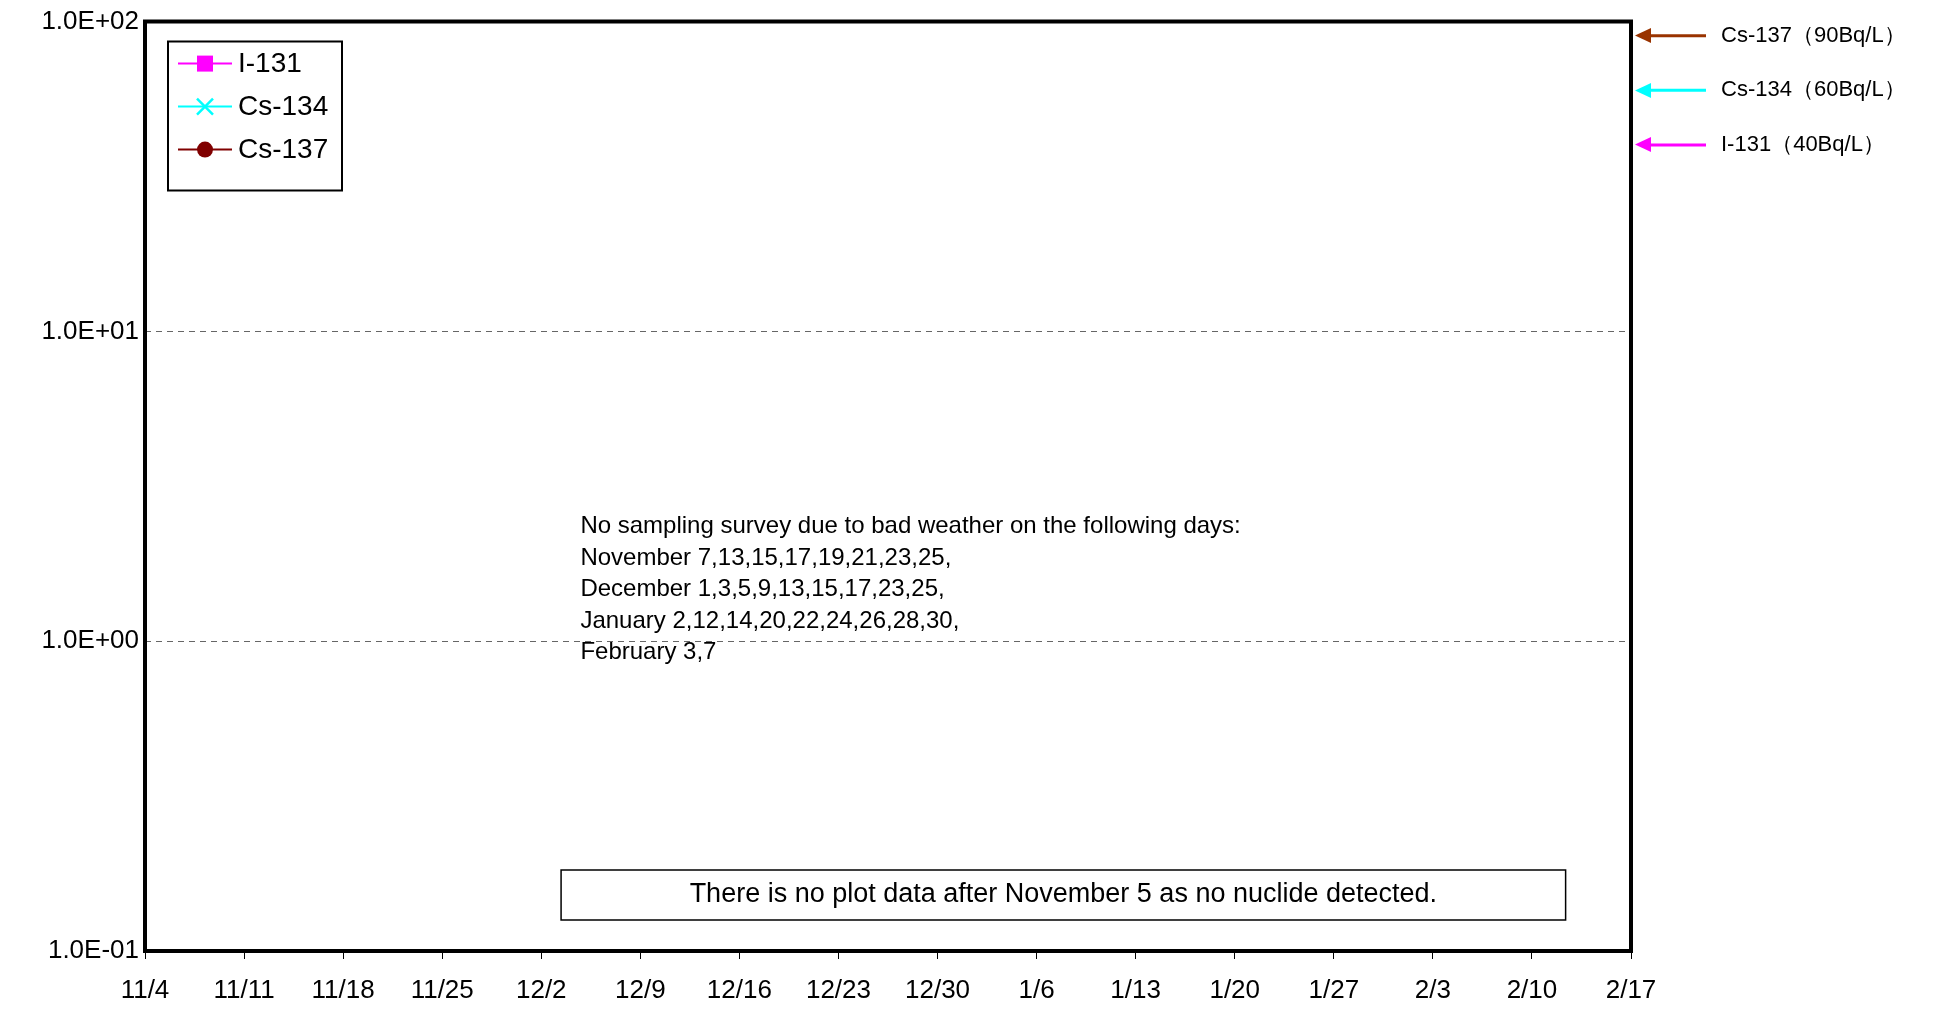 The width and height of the screenshot is (1933, 1009). What do you see at coordinates (1063, 893) in the screenshot?
I see `annotation: There is no plot data after November 5 as no nuclide detected.` at bounding box center [1063, 893].